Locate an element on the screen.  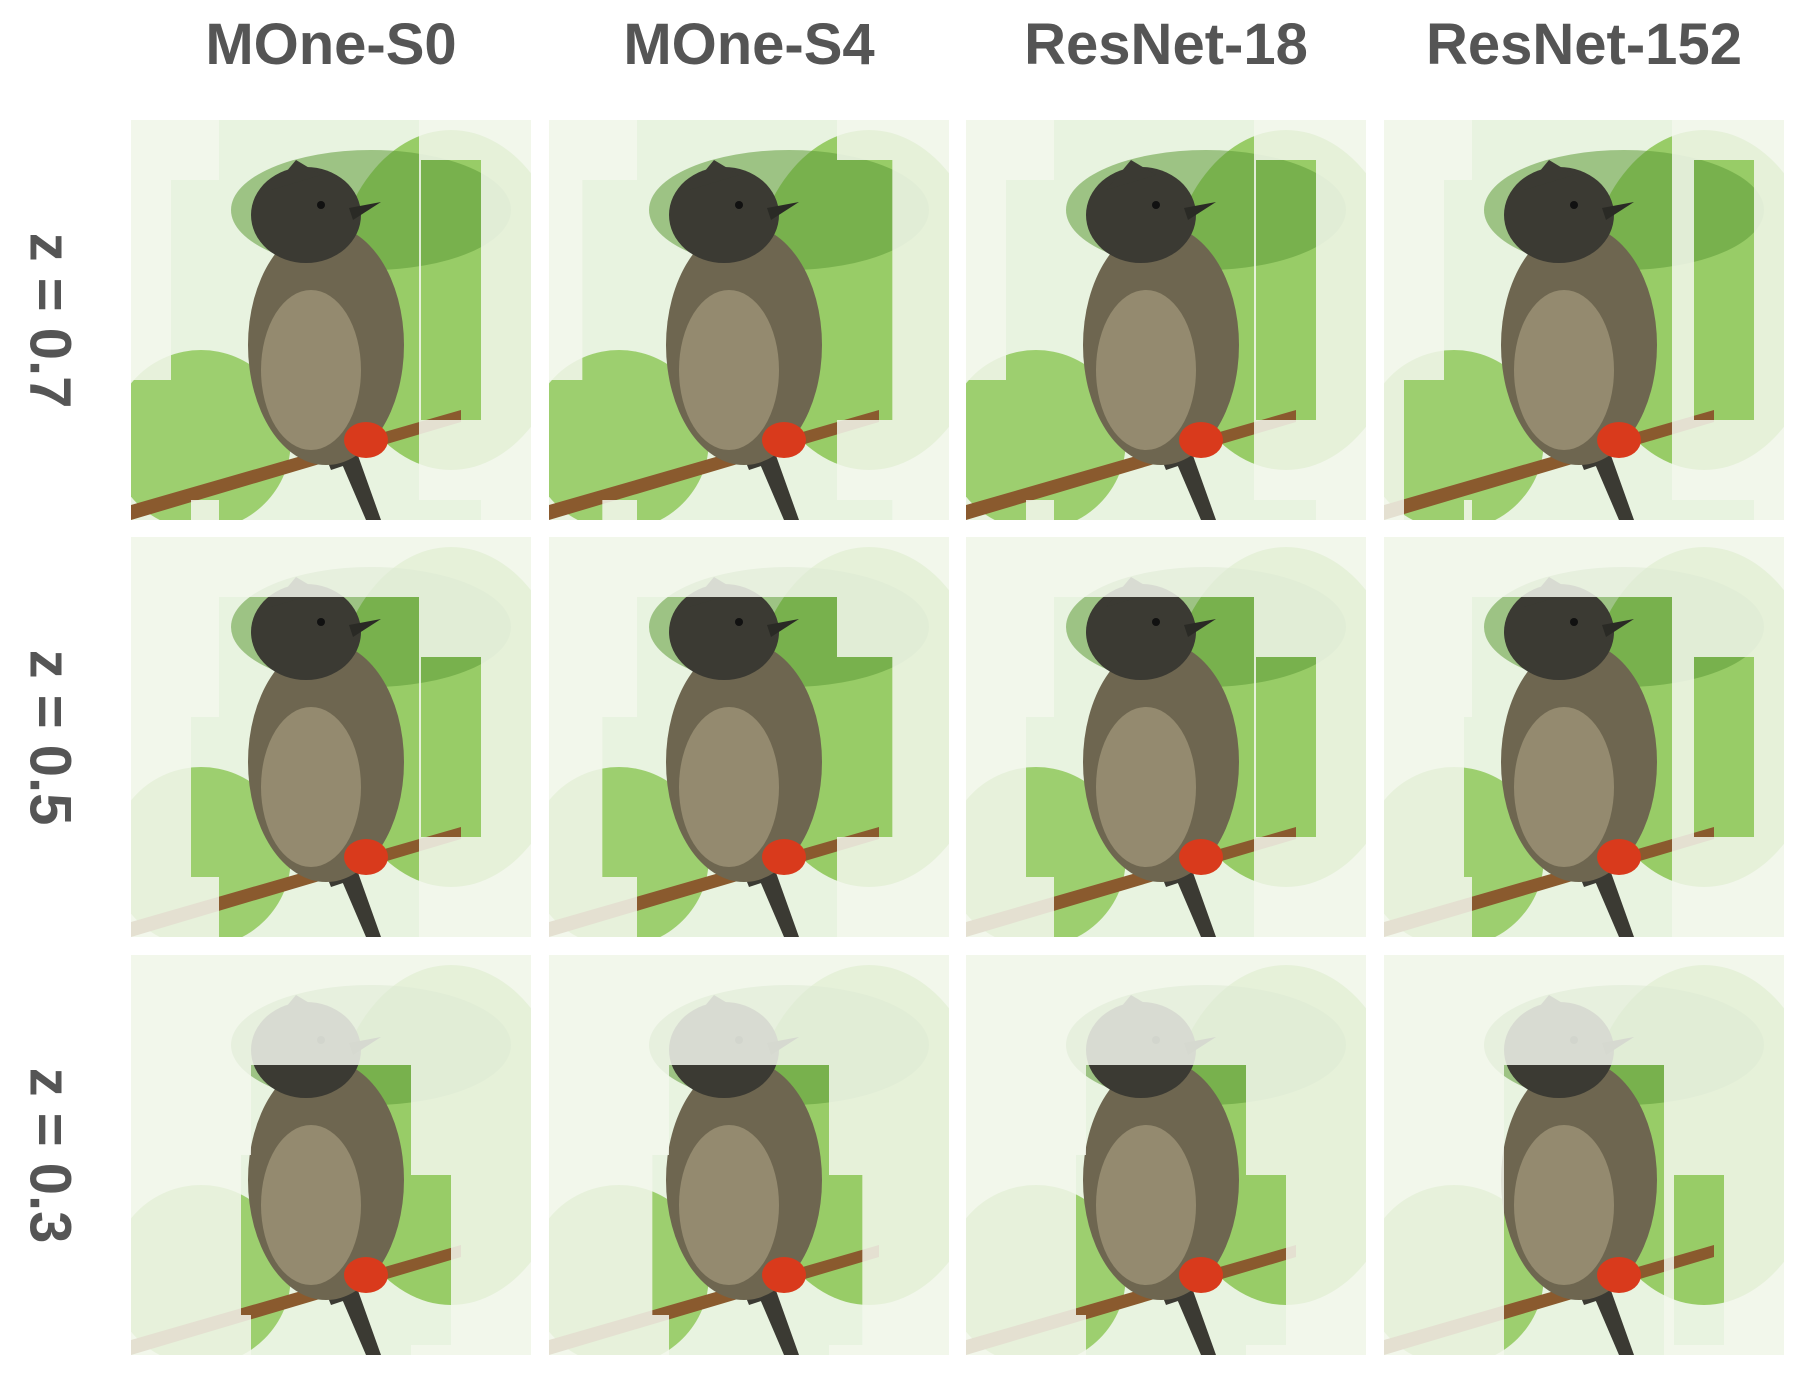
column-label-resnet-18: ResNet-18 is located at coordinates (1166, 44).